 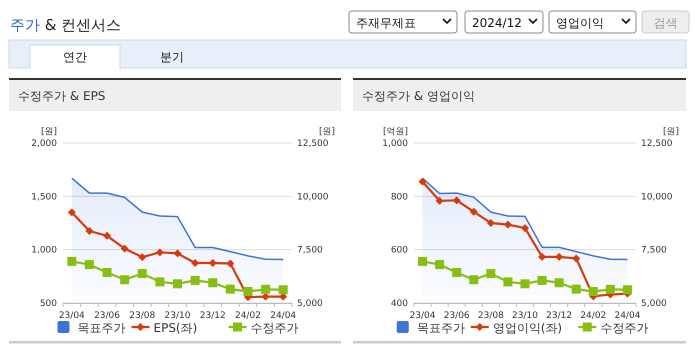 What do you see at coordinates (48, 132) in the screenshot?
I see `y-axis-title: [원]` at bounding box center [48, 132].